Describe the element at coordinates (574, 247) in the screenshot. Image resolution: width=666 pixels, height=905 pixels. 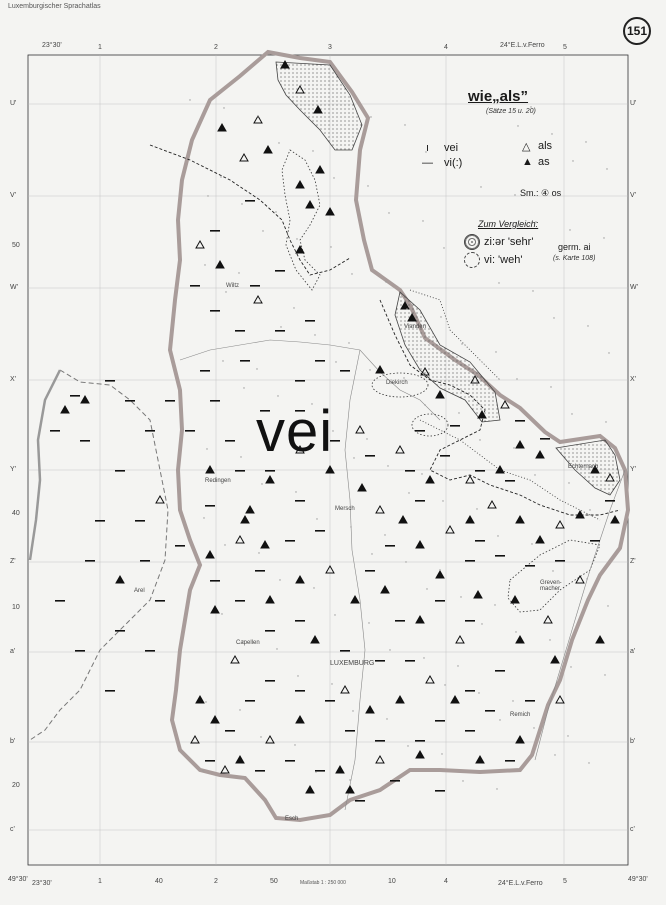
I see `legend-compare-germ: germ. ai` at that location.